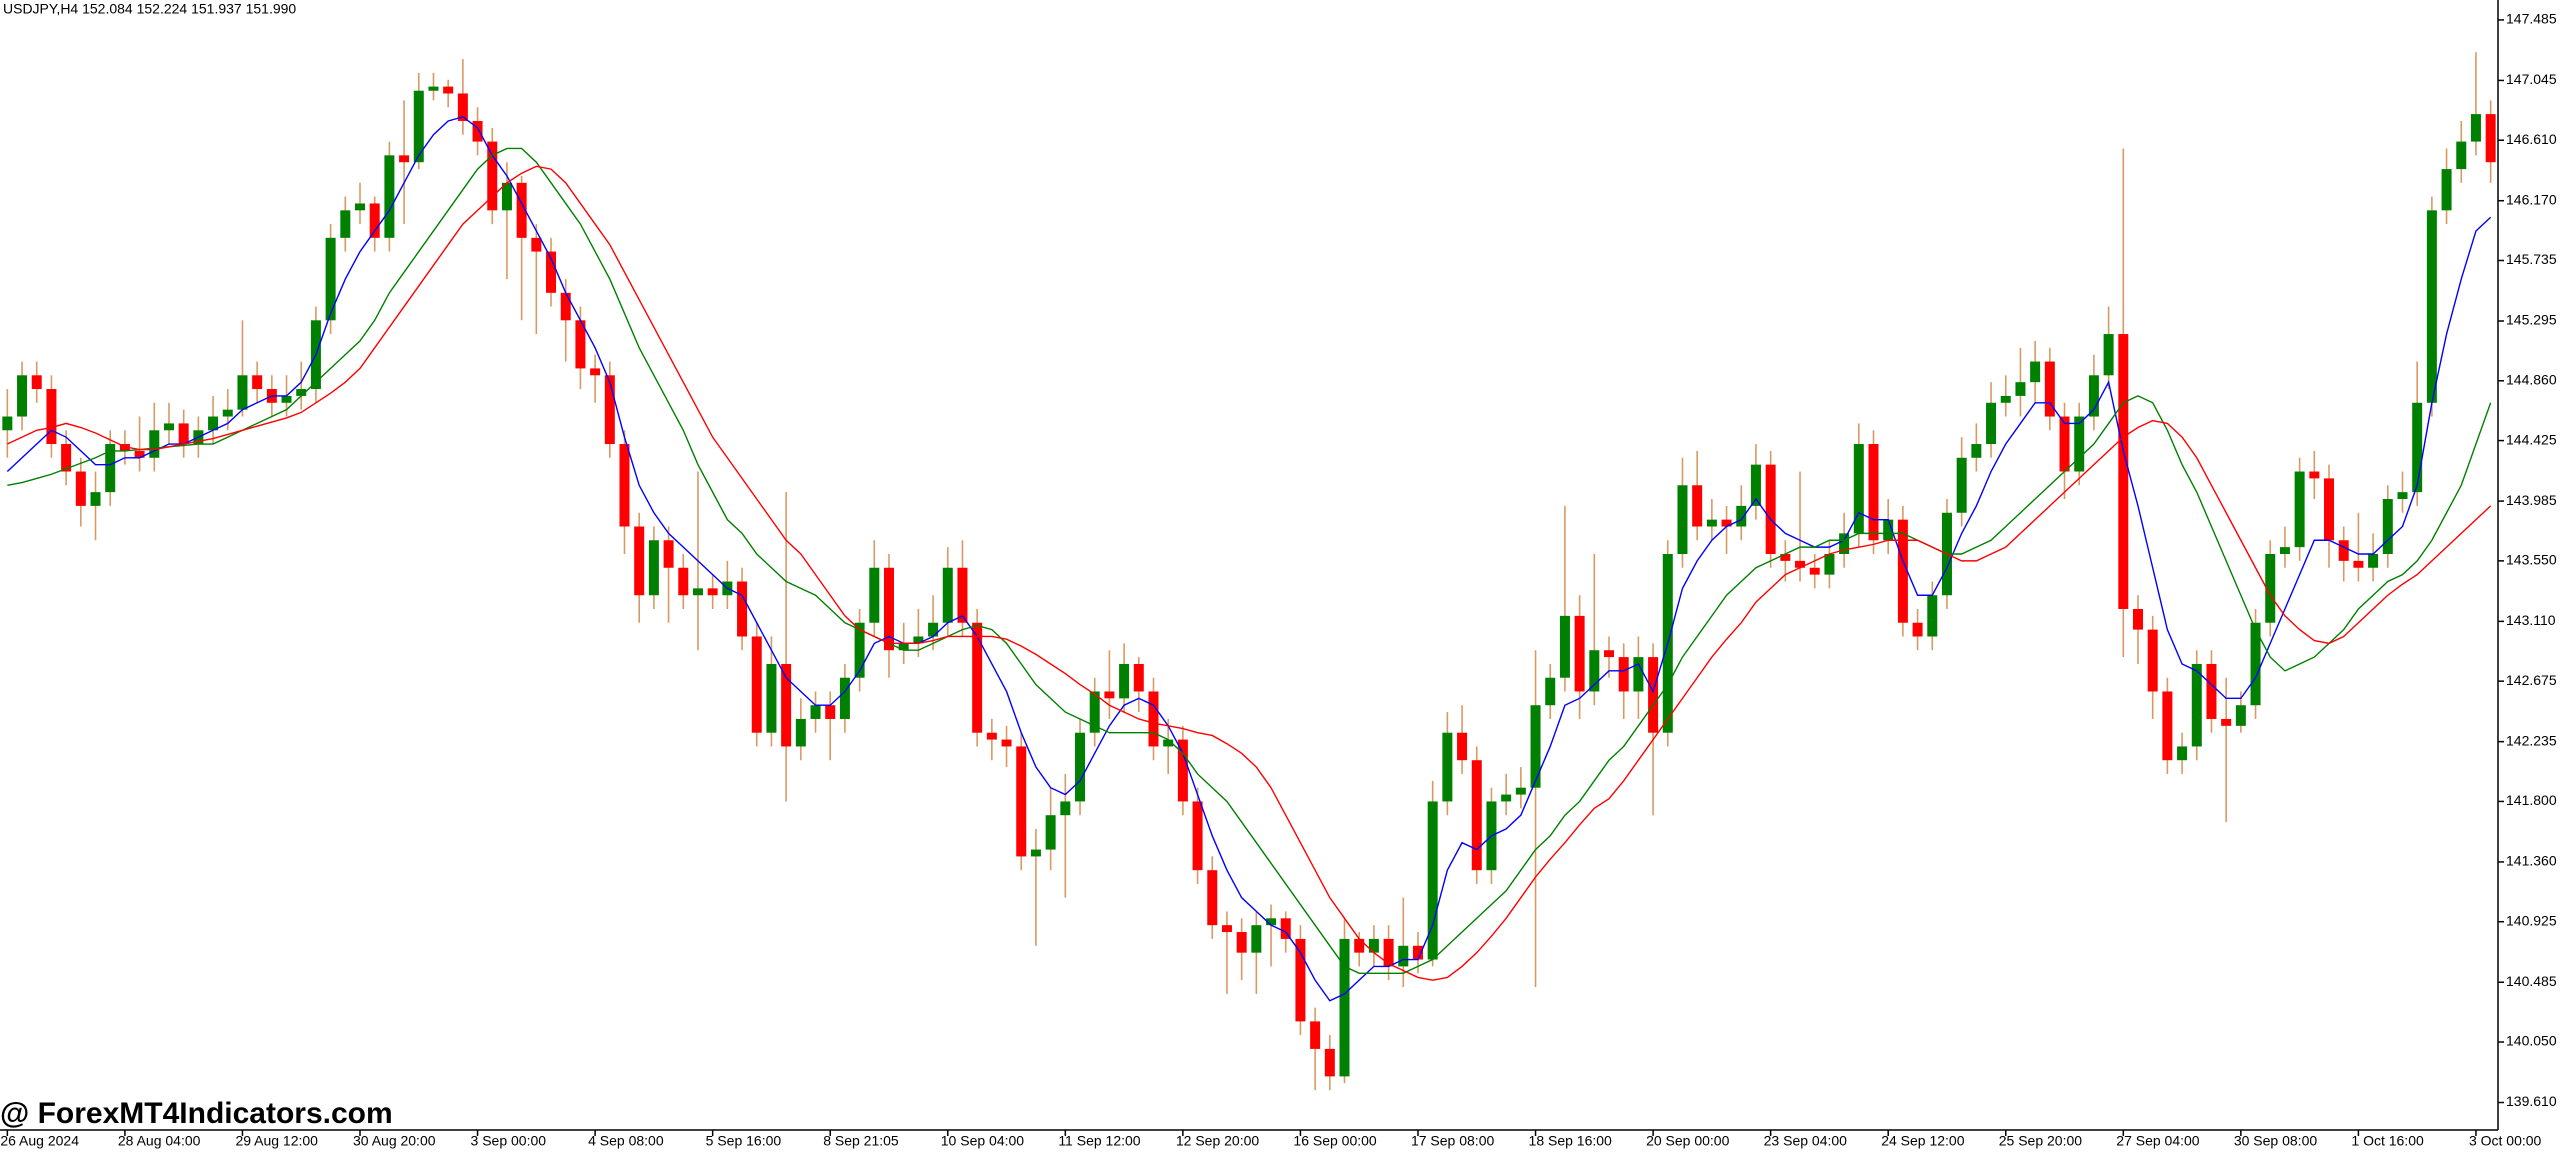  Describe the element at coordinates (1806, 1141) in the screenshot. I see `x-tick-label: 23 Sep 04:00` at that location.